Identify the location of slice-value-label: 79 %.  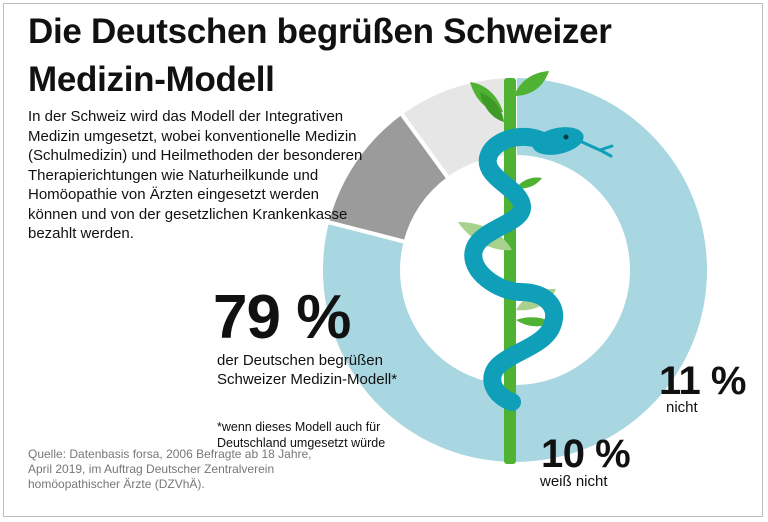
(282, 317).